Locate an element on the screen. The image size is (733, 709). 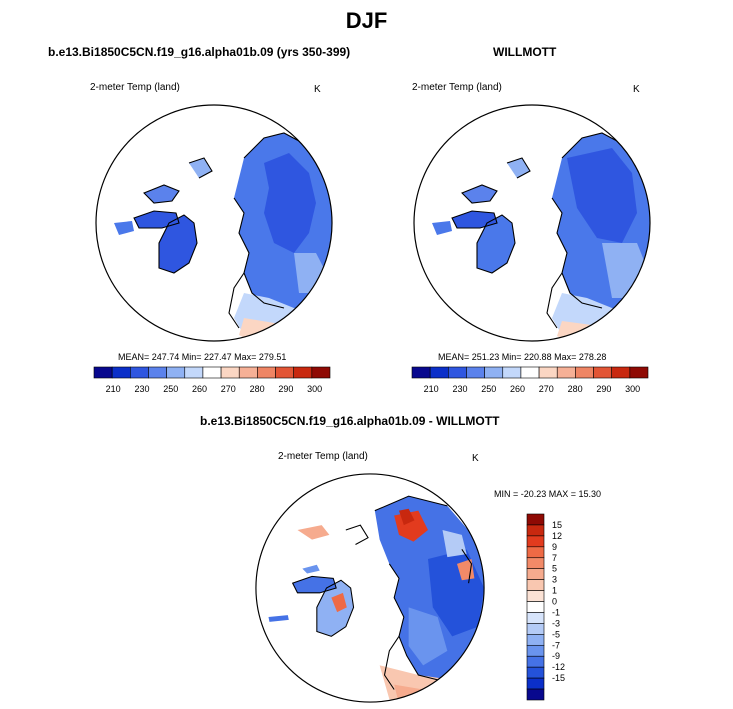
obs-colorbar-tick-label: 210 is located at coordinates (431, 389).